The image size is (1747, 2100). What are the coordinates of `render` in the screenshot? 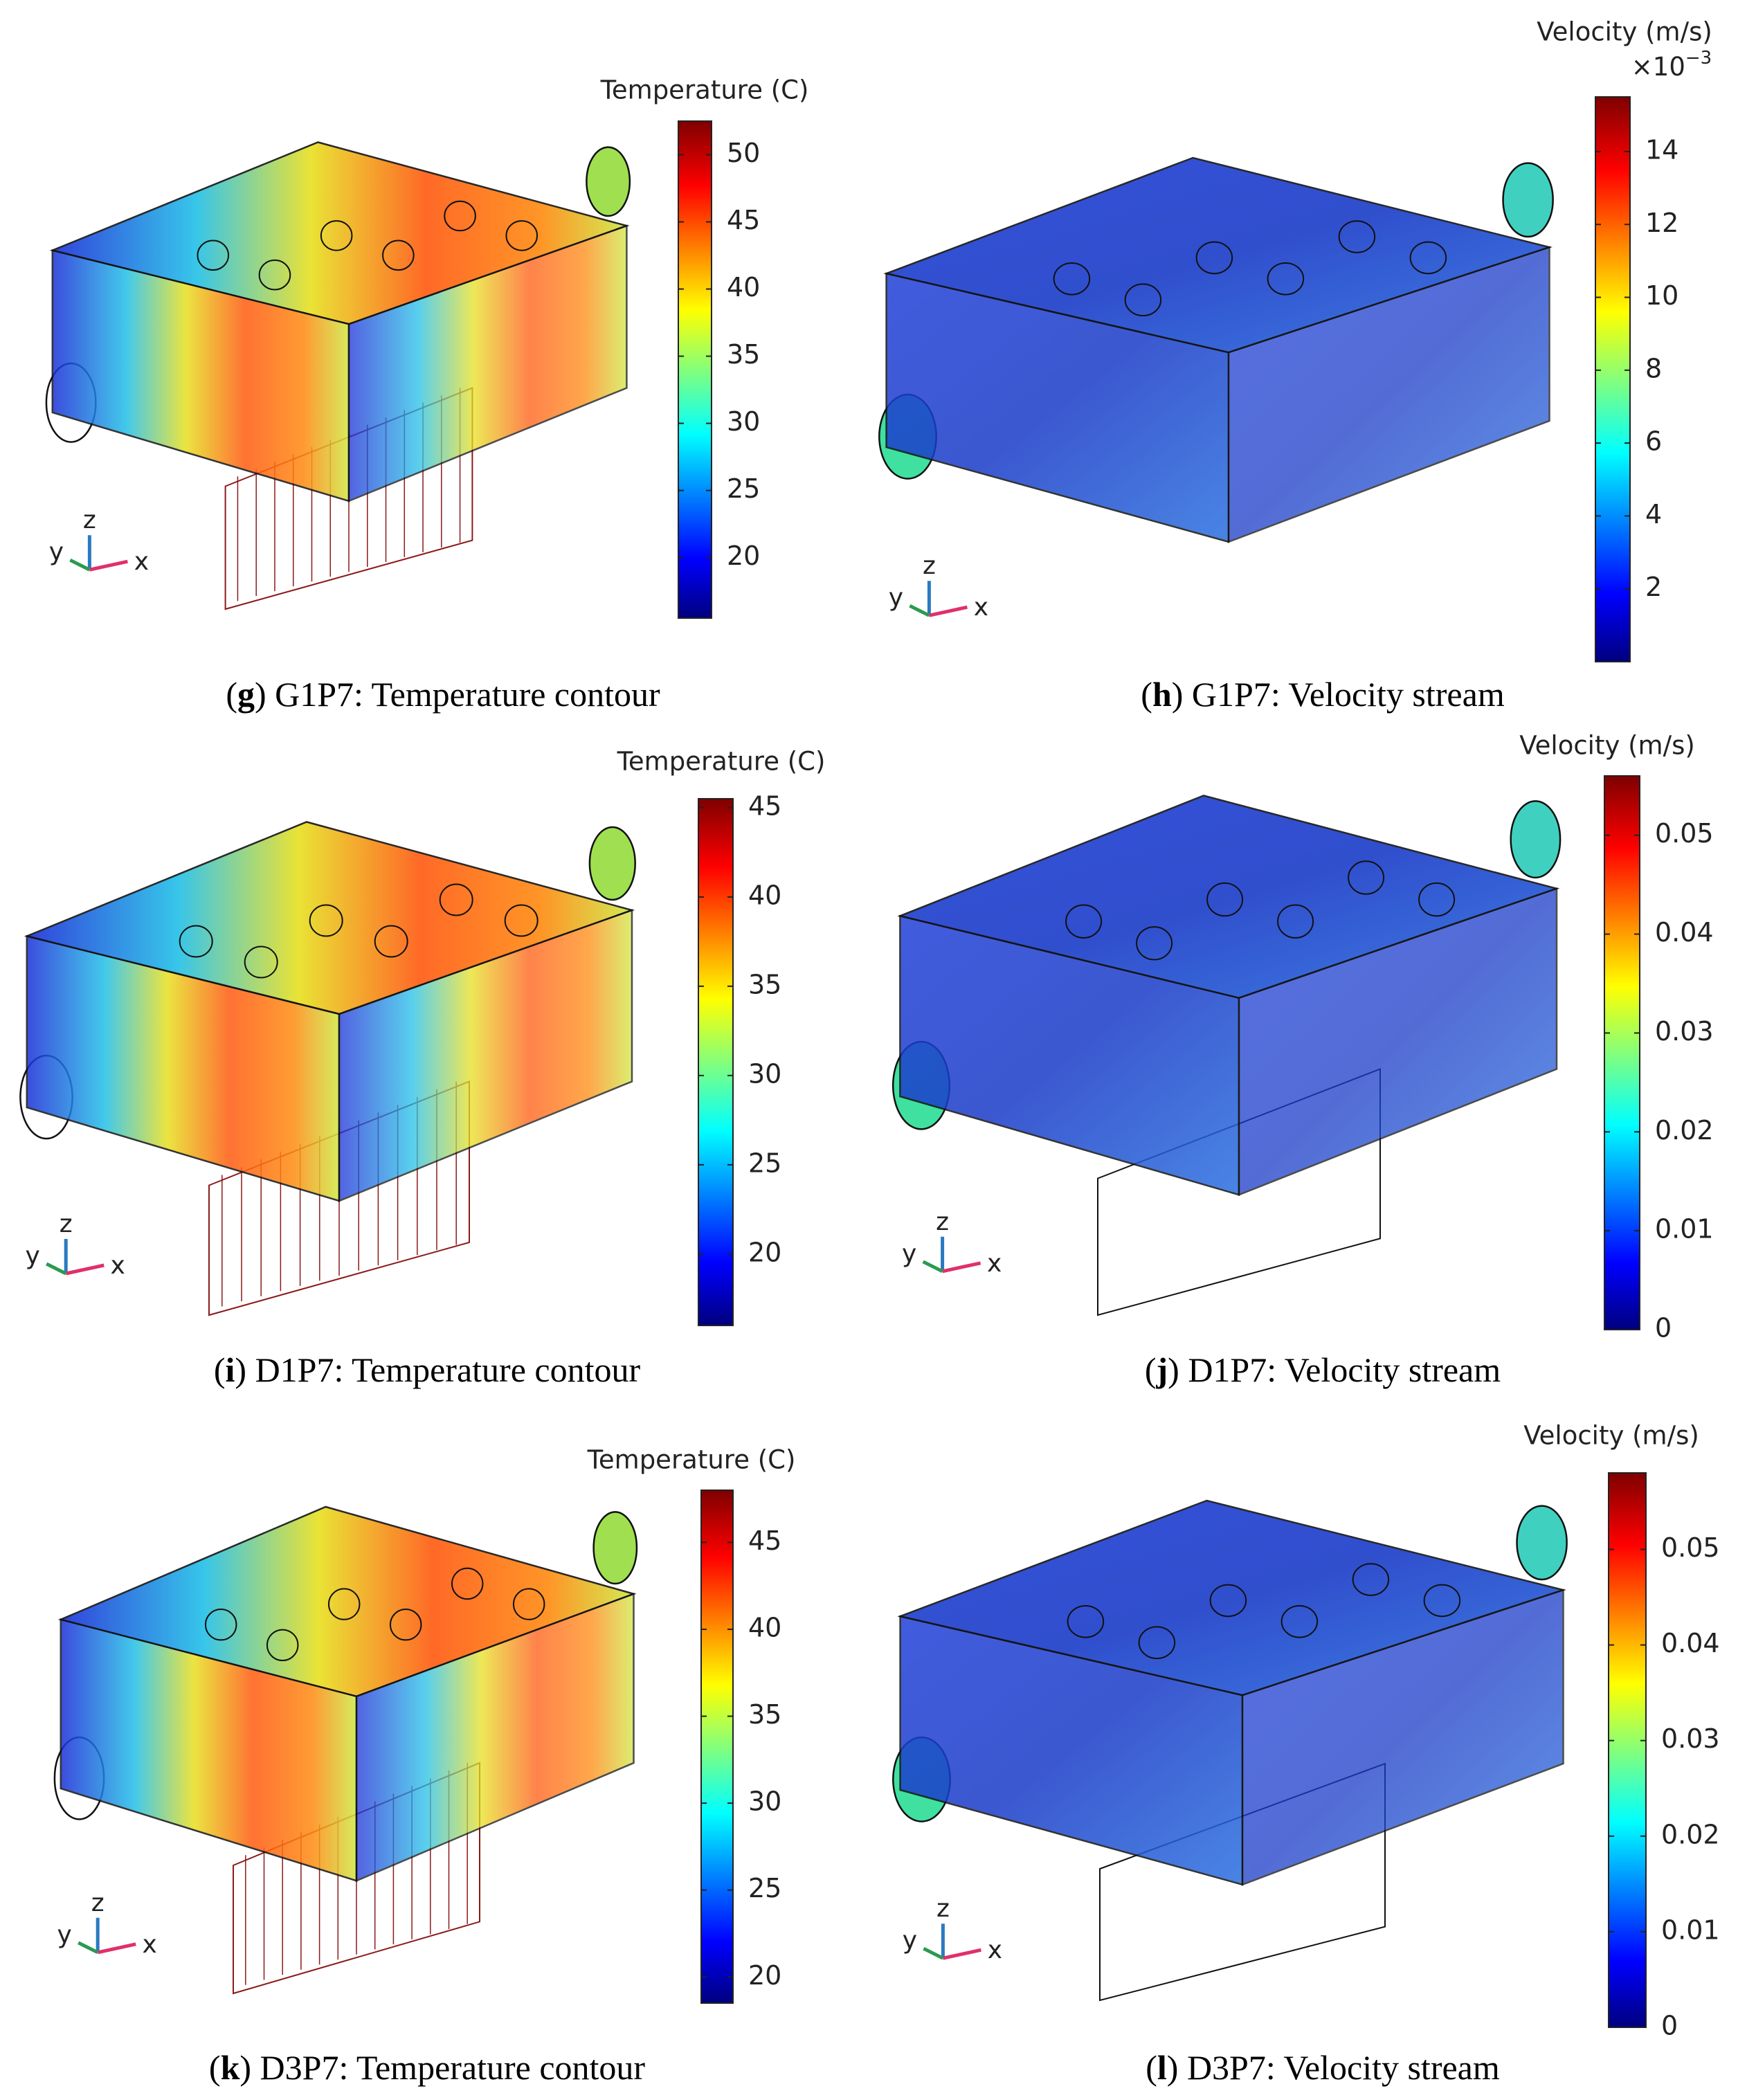 It's located at (338, 375).